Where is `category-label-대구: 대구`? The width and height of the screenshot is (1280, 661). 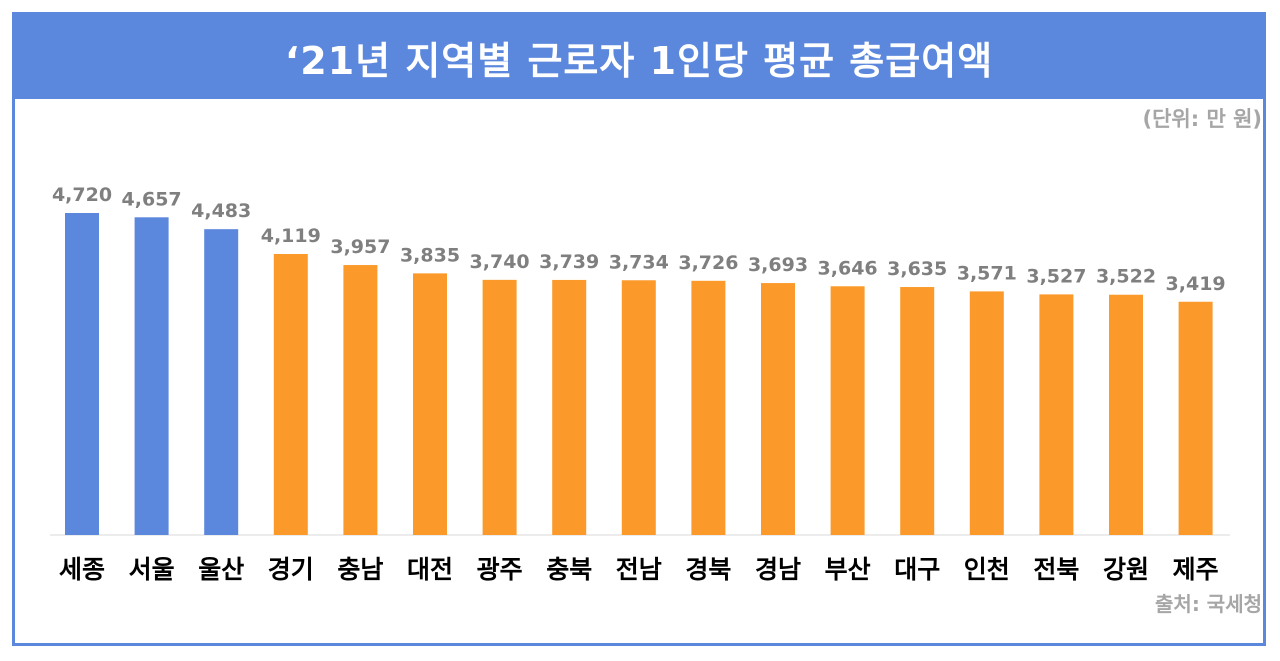 category-label-대구: 대구 is located at coordinates (917, 569).